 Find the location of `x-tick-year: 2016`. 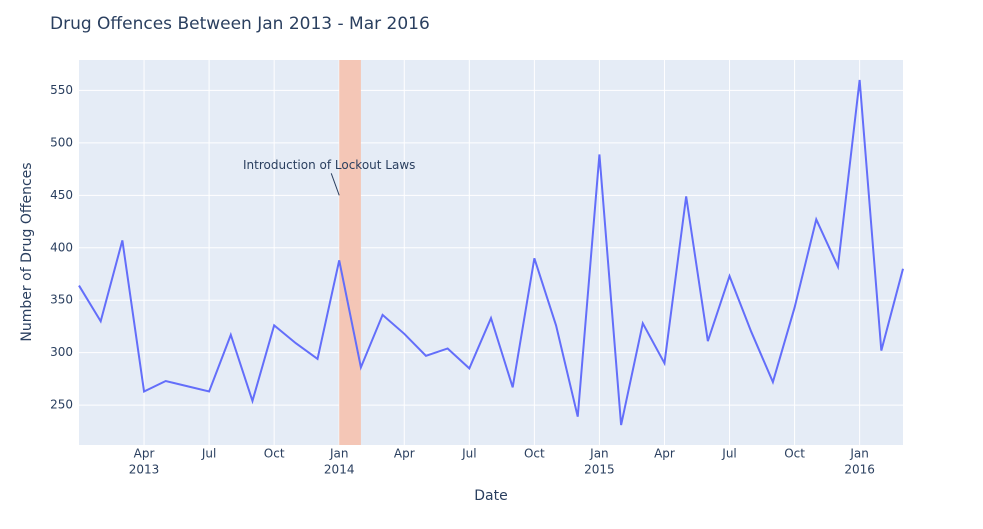

x-tick-year: 2016 is located at coordinates (859, 470).